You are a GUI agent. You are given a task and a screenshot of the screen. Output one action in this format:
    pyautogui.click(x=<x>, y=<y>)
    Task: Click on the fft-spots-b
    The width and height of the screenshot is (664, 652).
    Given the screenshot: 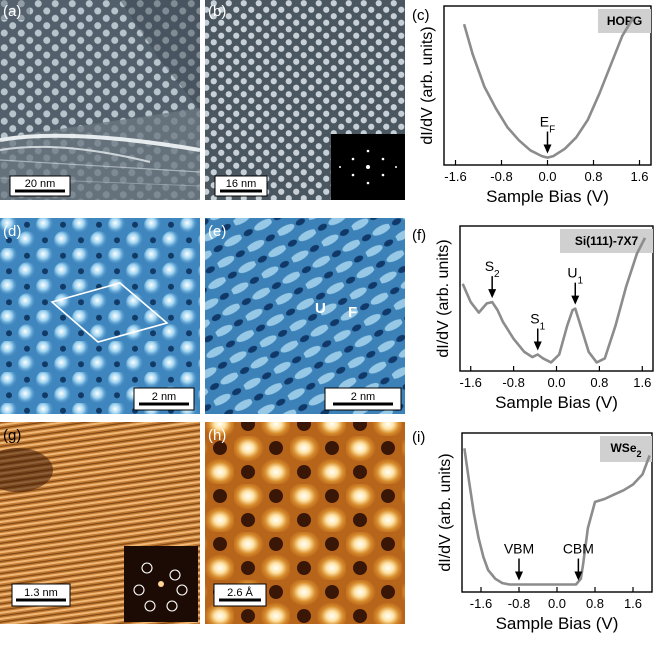 What is the action you would take?
    pyautogui.click(x=368, y=167)
    